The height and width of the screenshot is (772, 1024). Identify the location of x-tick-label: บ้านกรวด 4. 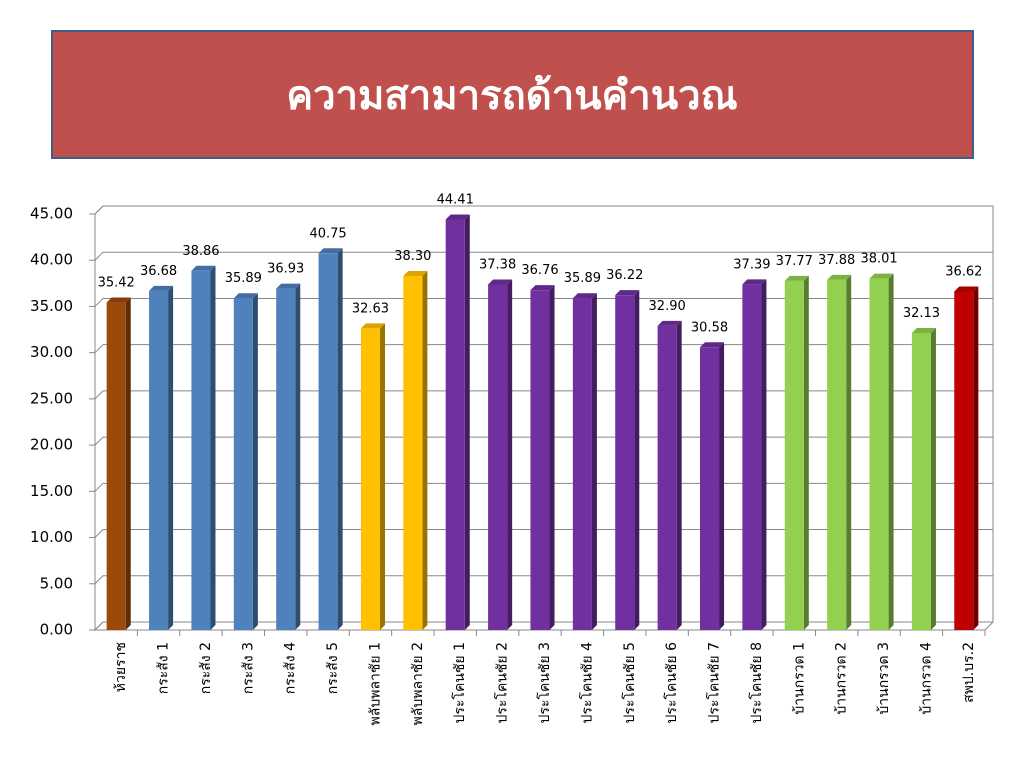
(926, 678).